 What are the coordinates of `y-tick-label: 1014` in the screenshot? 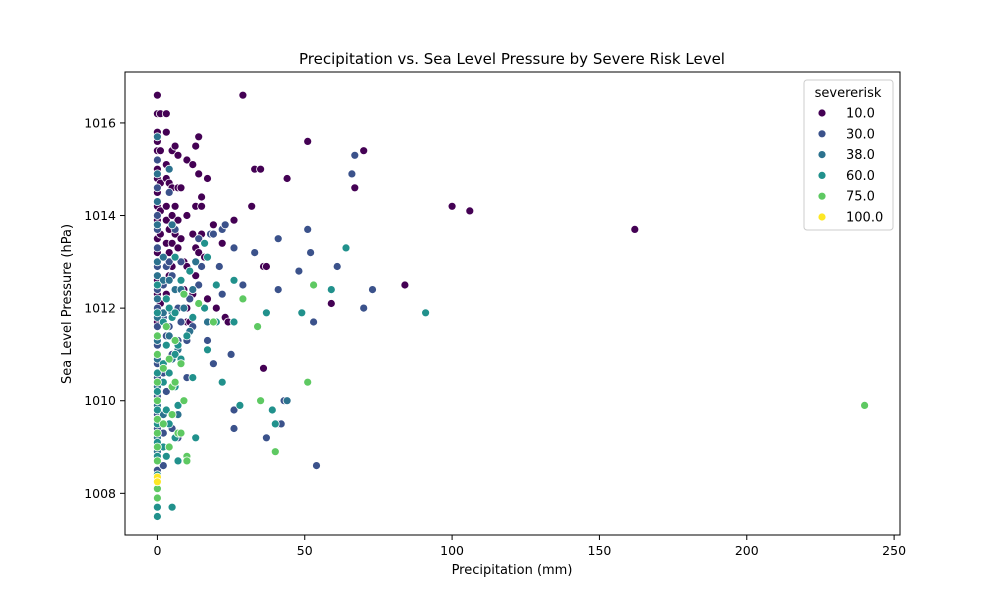 It's located at (100, 215).